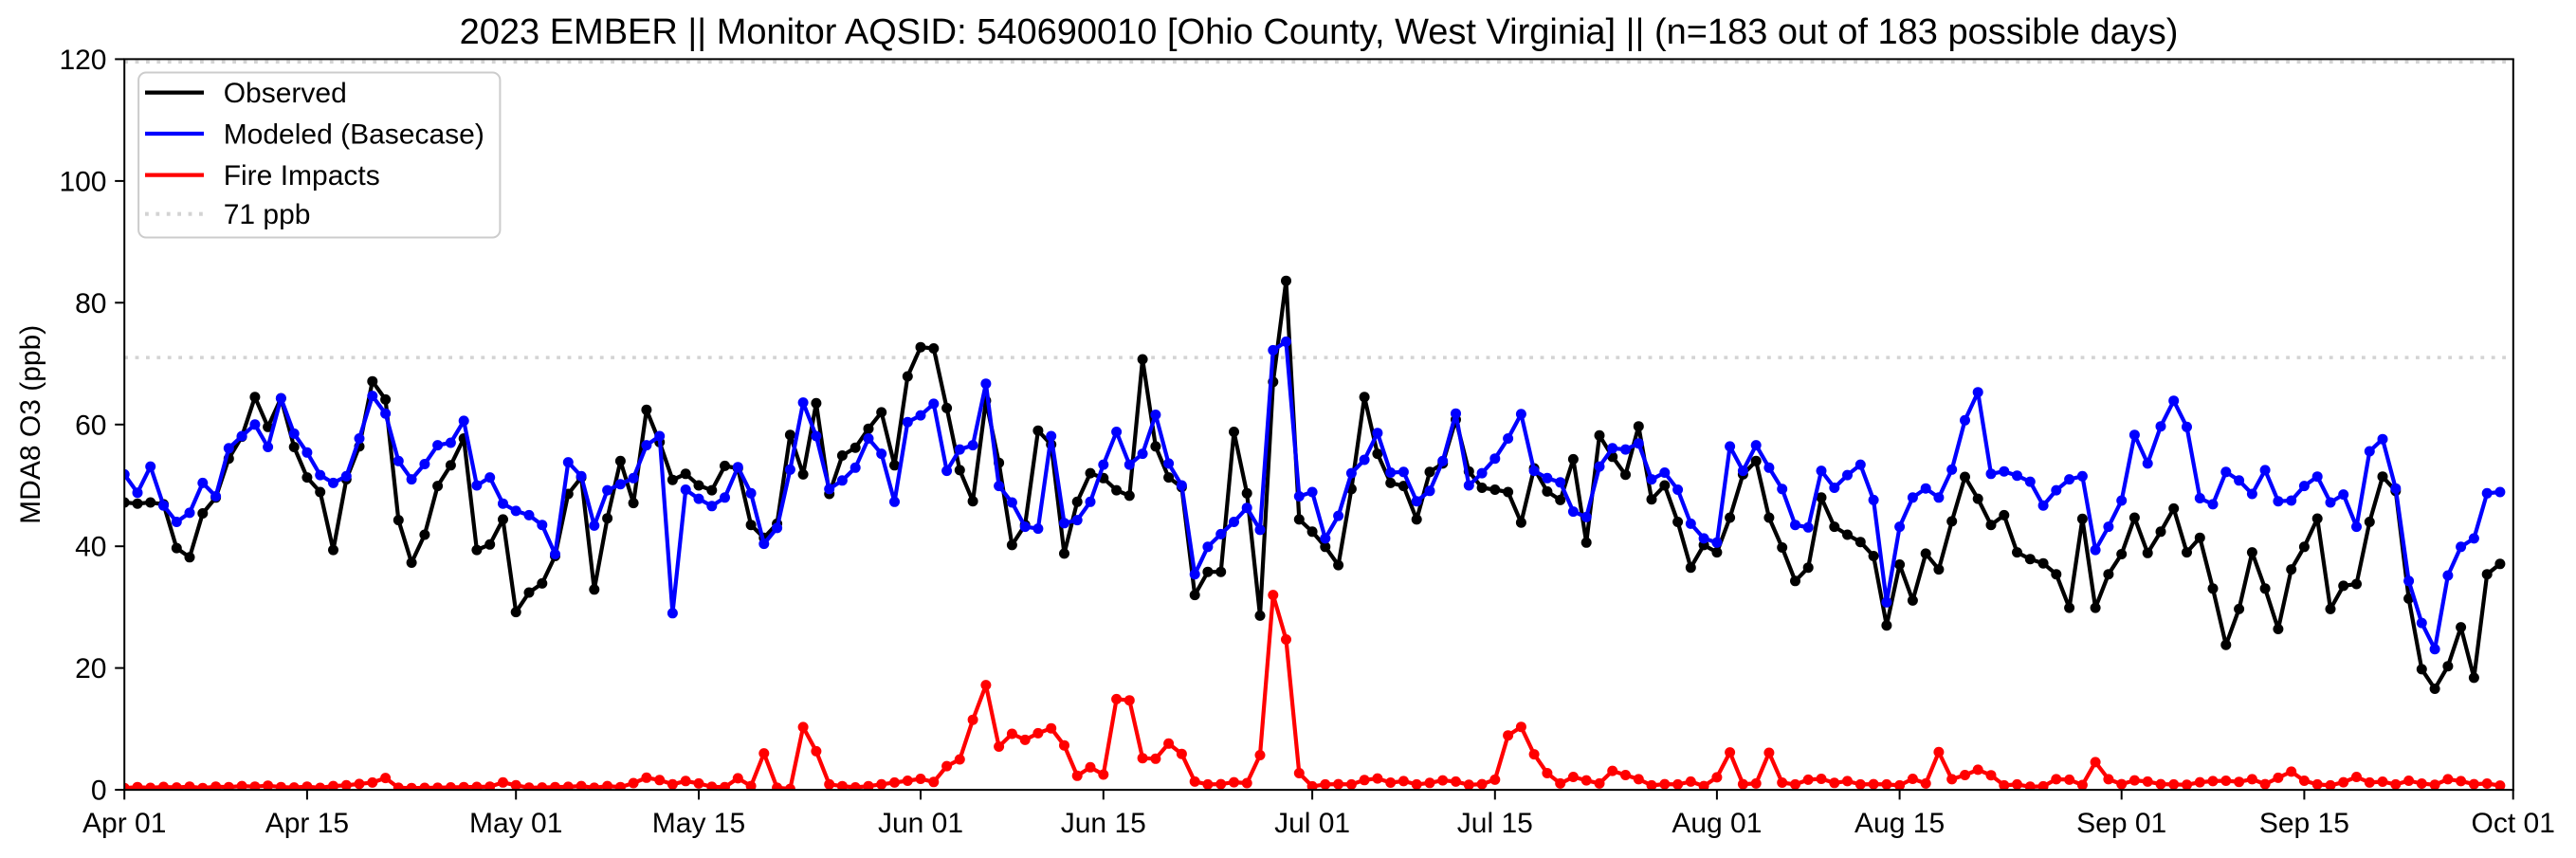  Describe the element at coordinates (90, 303) in the screenshot. I see `svg-text: 80` at that location.